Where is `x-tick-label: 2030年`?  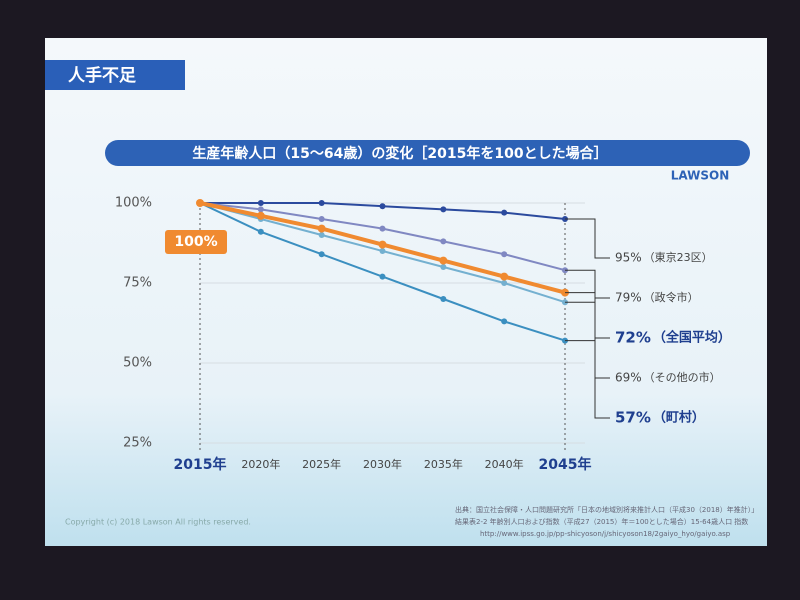 x-tick-label: 2030年 is located at coordinates (382, 464).